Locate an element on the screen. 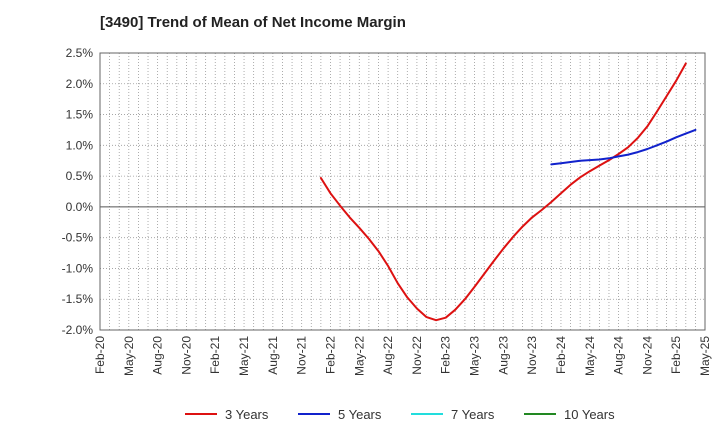 This screenshot has width=720, height=440. legend: 3 Years 5 Years 7 Years 10 Years is located at coordinates (400, 414).